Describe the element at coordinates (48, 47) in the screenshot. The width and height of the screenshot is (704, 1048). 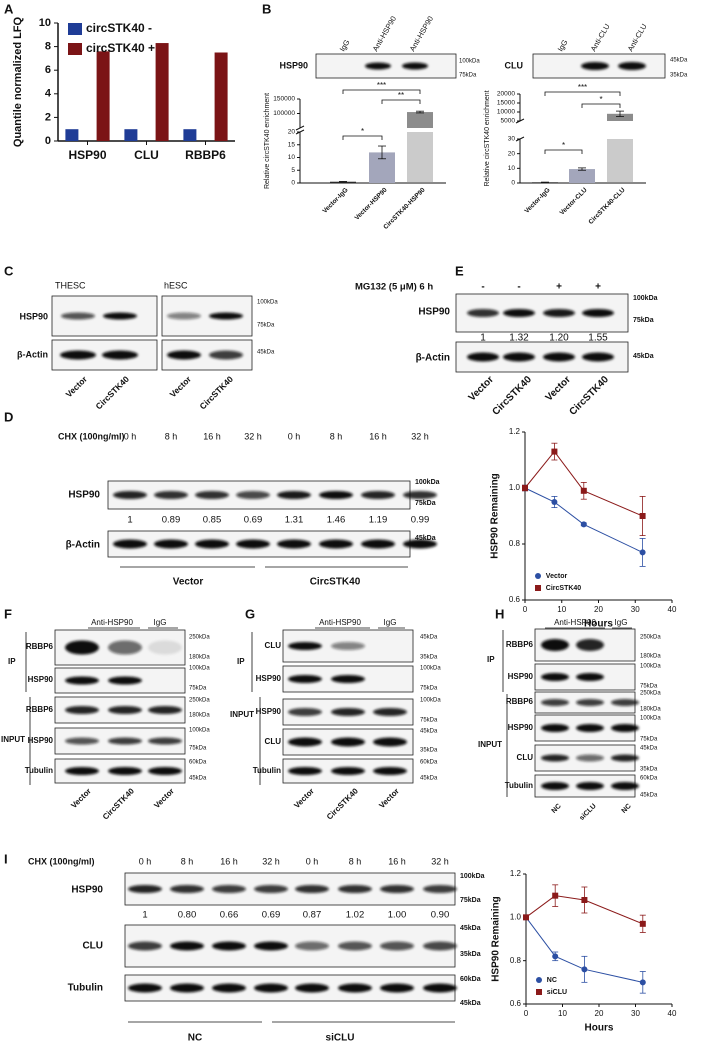
I see `y-tick-label: 8` at that location.